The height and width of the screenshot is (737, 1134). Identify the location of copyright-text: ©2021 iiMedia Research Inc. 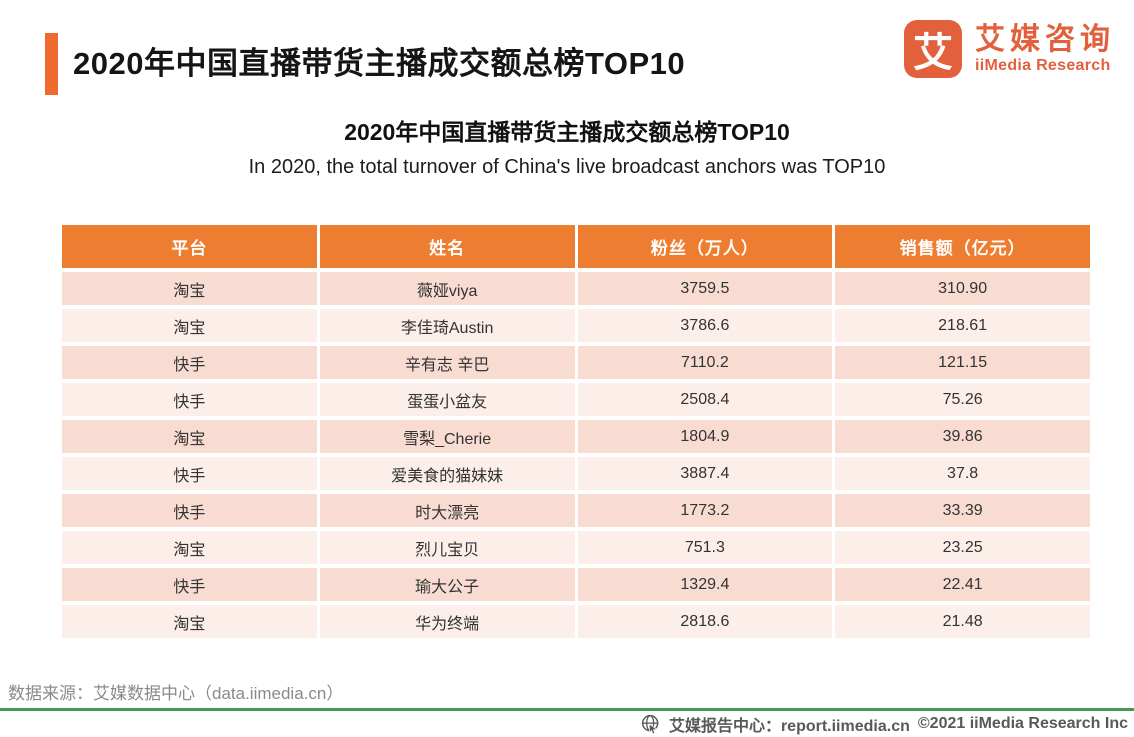
(1022, 723).